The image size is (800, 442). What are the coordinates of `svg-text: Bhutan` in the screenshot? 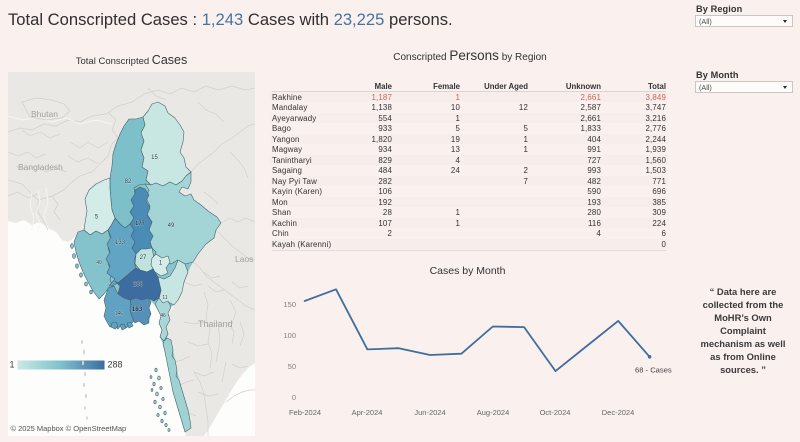 It's located at (44, 114).